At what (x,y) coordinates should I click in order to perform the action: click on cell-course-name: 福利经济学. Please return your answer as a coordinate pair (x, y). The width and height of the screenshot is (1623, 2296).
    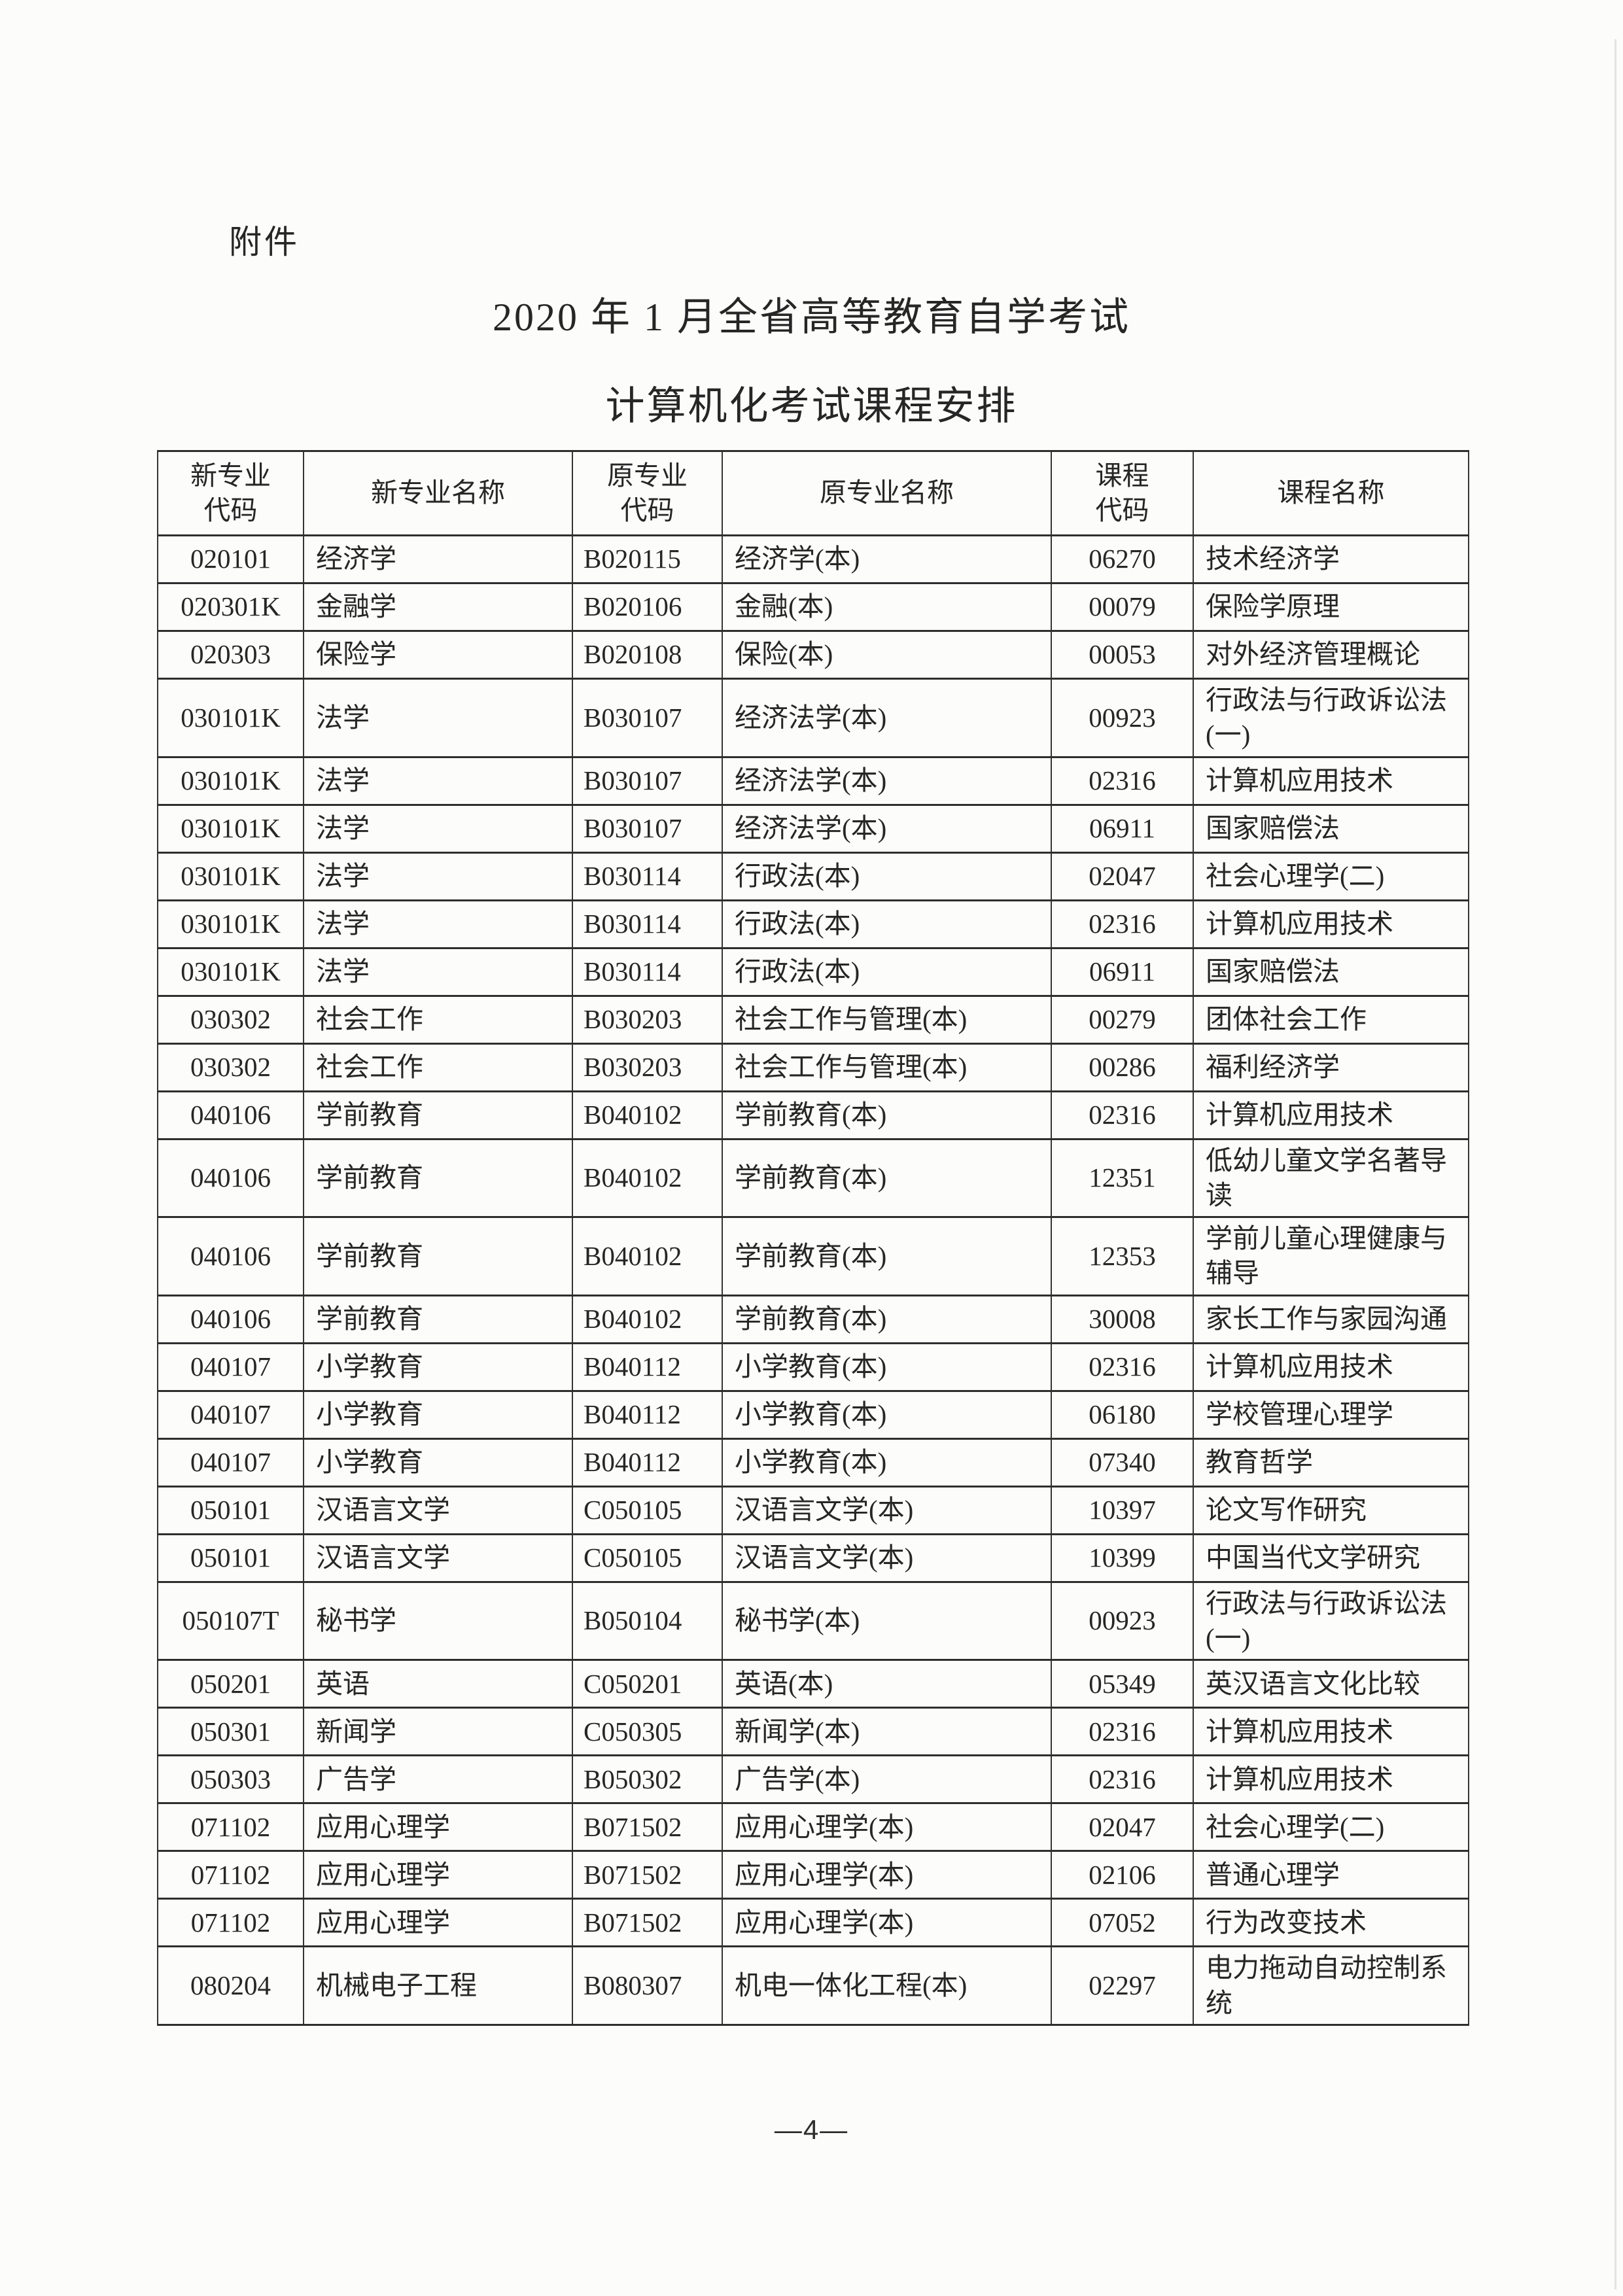
    Looking at the image, I should click on (1331, 1067).